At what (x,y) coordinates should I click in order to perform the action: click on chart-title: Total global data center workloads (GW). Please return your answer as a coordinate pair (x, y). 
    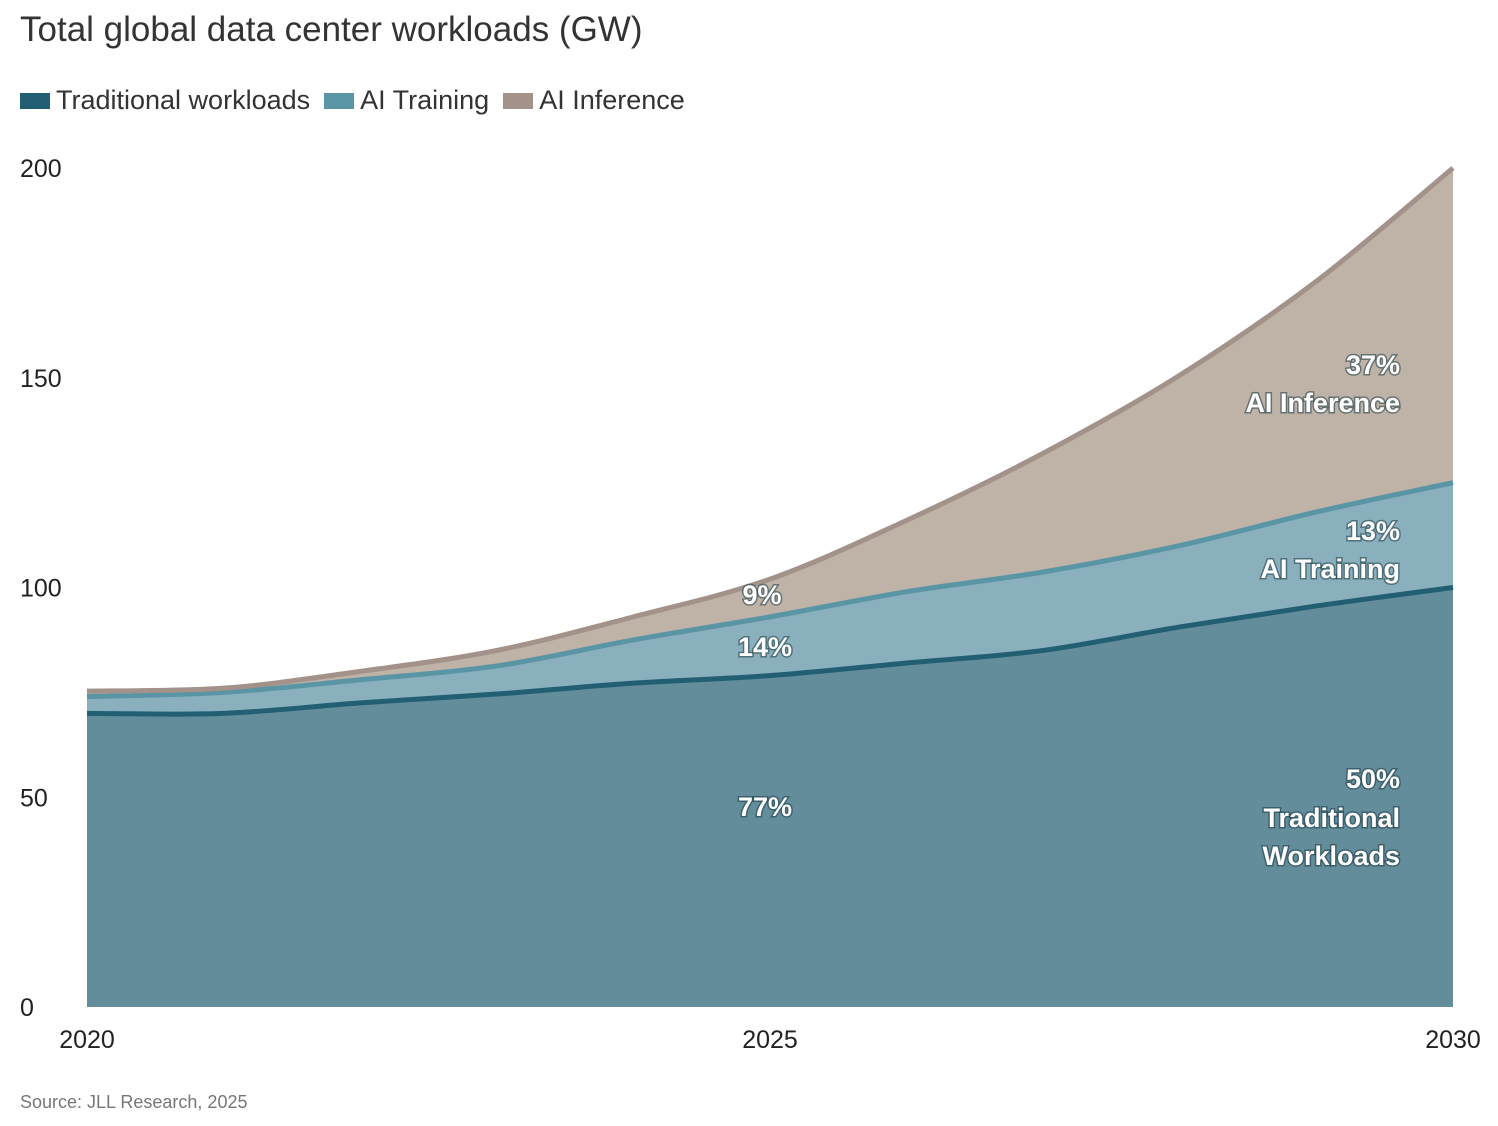
    Looking at the image, I should click on (331, 29).